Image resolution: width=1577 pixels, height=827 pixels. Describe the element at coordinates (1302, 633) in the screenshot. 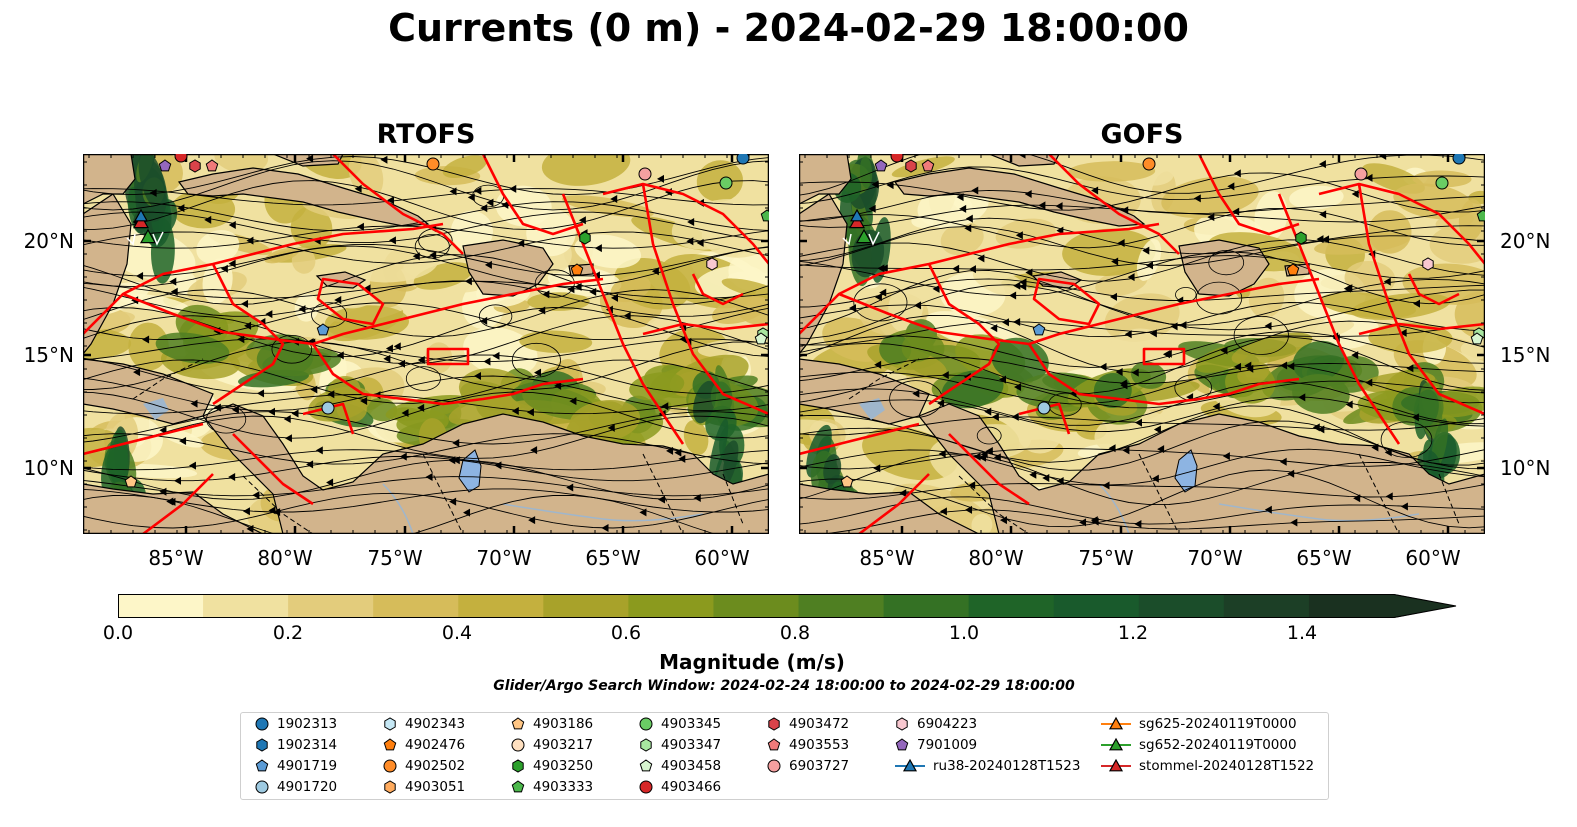

I see `colorbar-tick-7: 1.4` at that location.